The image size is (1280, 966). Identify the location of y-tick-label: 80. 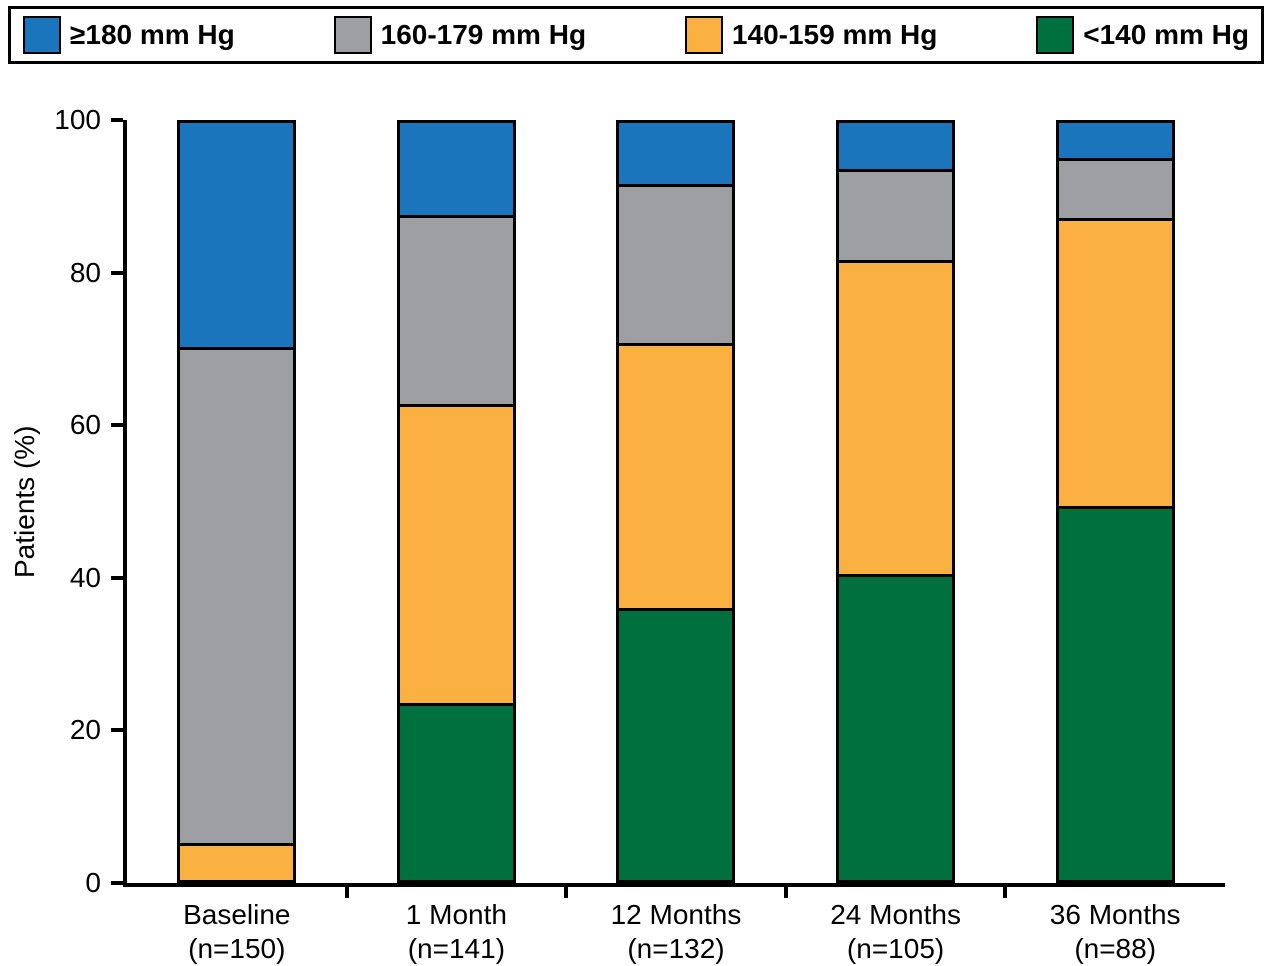
(85, 272).